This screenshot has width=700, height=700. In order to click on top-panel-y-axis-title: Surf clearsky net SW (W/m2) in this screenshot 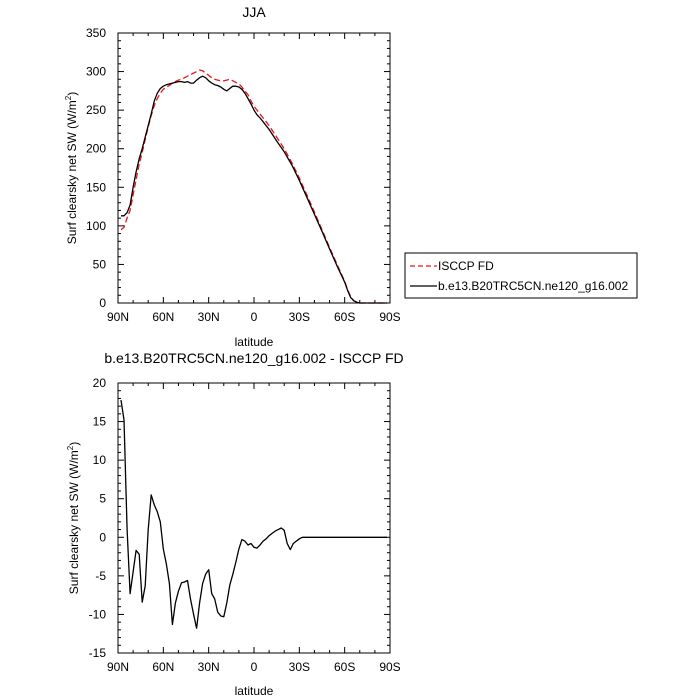, I will do `click(71, 168)`.